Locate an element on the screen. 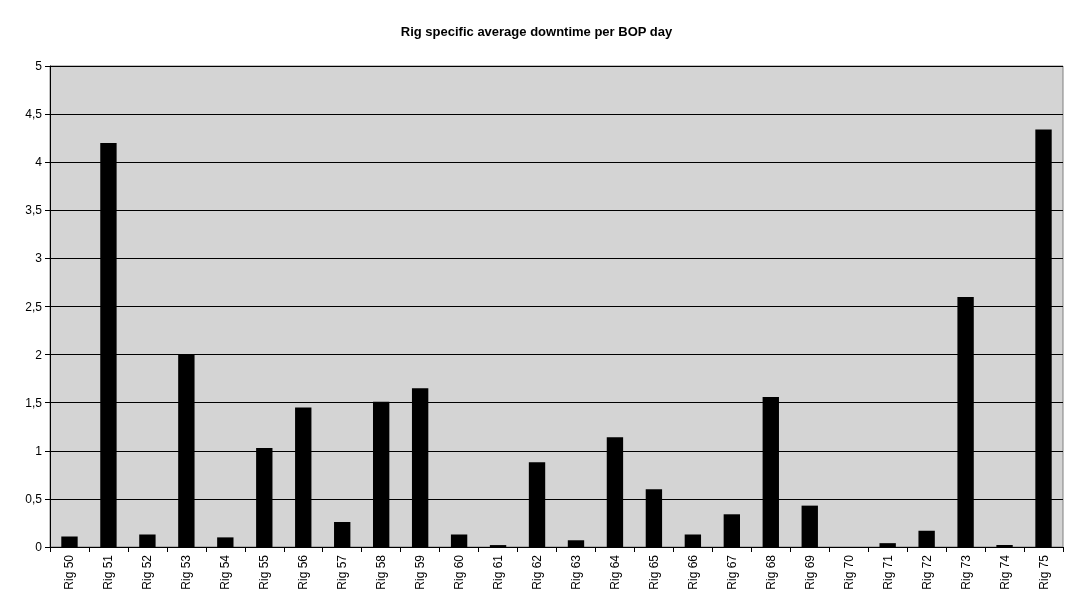 The image size is (1073, 614). y-tick-label: 1,5 is located at coordinates (34, 402).